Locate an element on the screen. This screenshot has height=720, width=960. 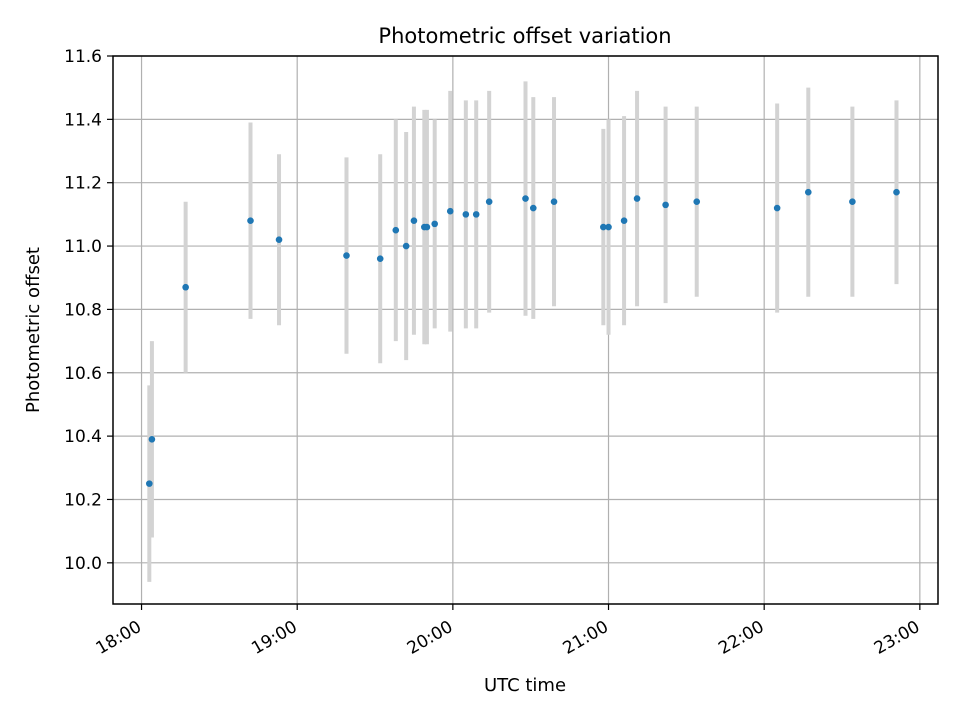
y-tick-label: 11.2 is located at coordinates (83, 184).